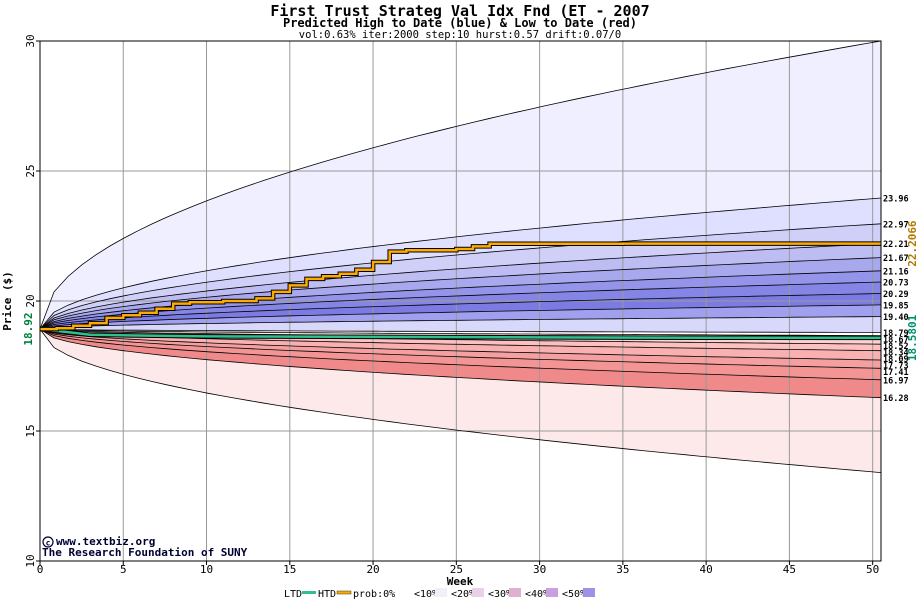 This screenshot has height=600, width=920. I want to click on y-axis-ticks: 10 15 20 25 30, so click(32, 301).